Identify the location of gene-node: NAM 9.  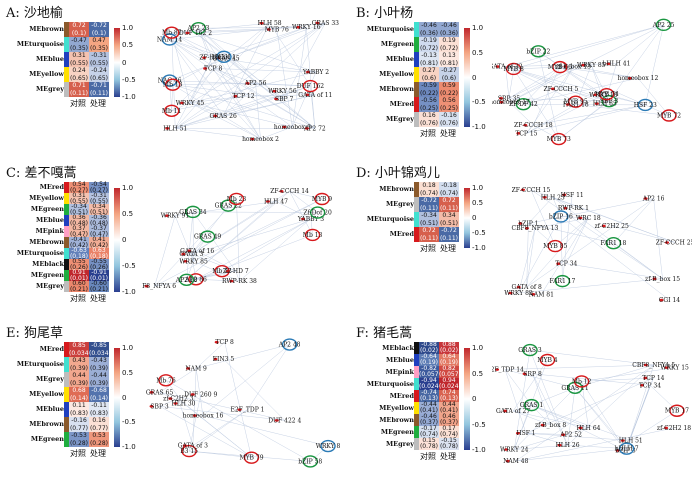
(196, 368).